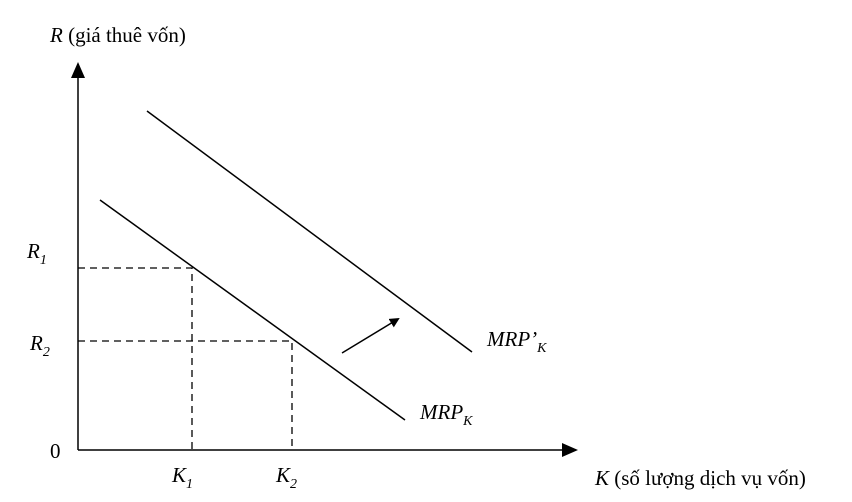  What do you see at coordinates (55, 451) in the screenshot?
I see `origin-label: 0` at bounding box center [55, 451].